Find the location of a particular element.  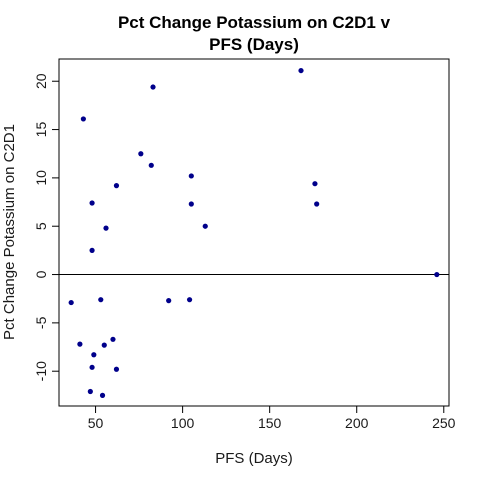

chart-title-line-1: Pct Change Potassium on C2D1 v is located at coordinates (254, 22).